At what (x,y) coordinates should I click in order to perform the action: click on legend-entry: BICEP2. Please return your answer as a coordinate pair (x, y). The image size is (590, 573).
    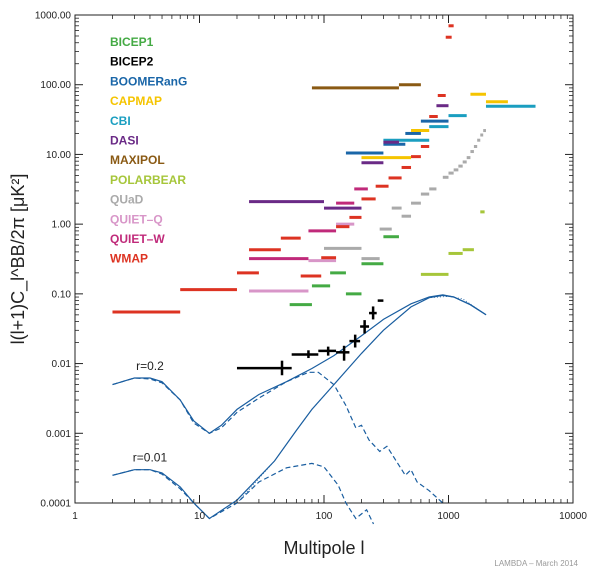
    Looking at the image, I should click on (132, 62).